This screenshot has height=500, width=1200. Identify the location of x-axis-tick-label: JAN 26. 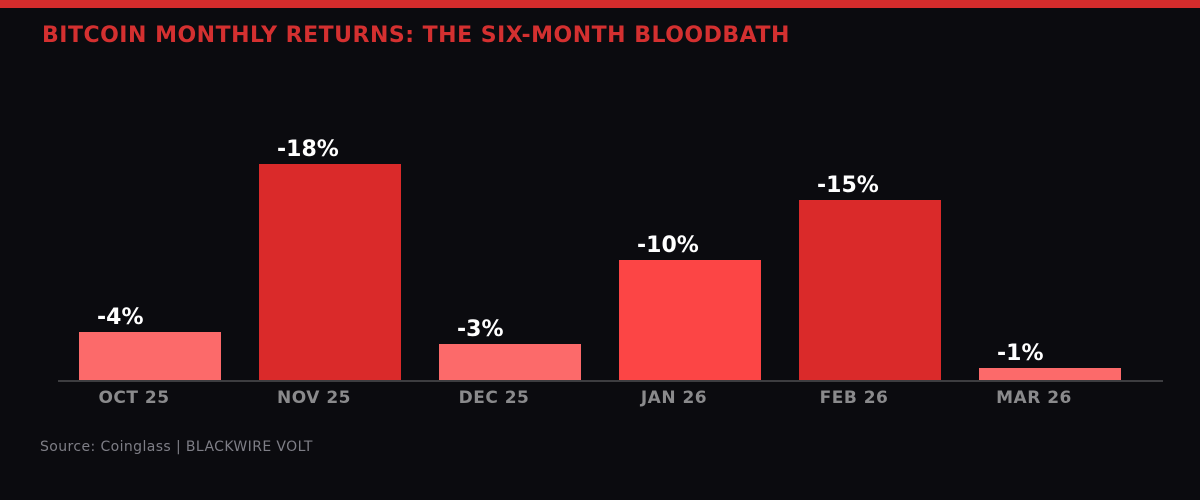
(674, 398).